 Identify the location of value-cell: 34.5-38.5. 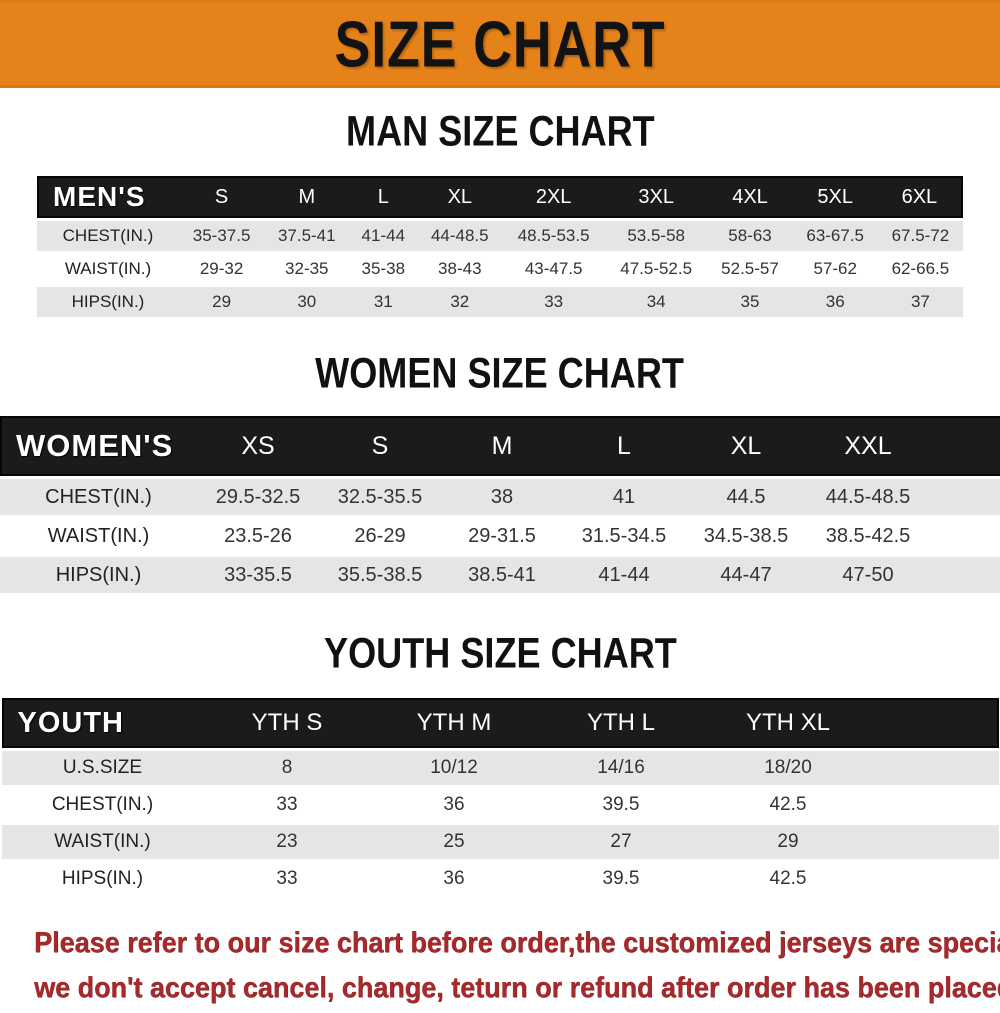
(746, 535).